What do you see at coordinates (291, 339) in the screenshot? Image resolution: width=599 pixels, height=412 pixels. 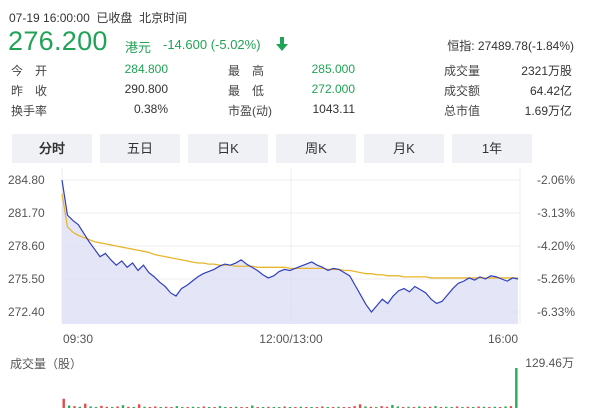 I see `x-tick-label: 12:00/13:00` at bounding box center [291, 339].